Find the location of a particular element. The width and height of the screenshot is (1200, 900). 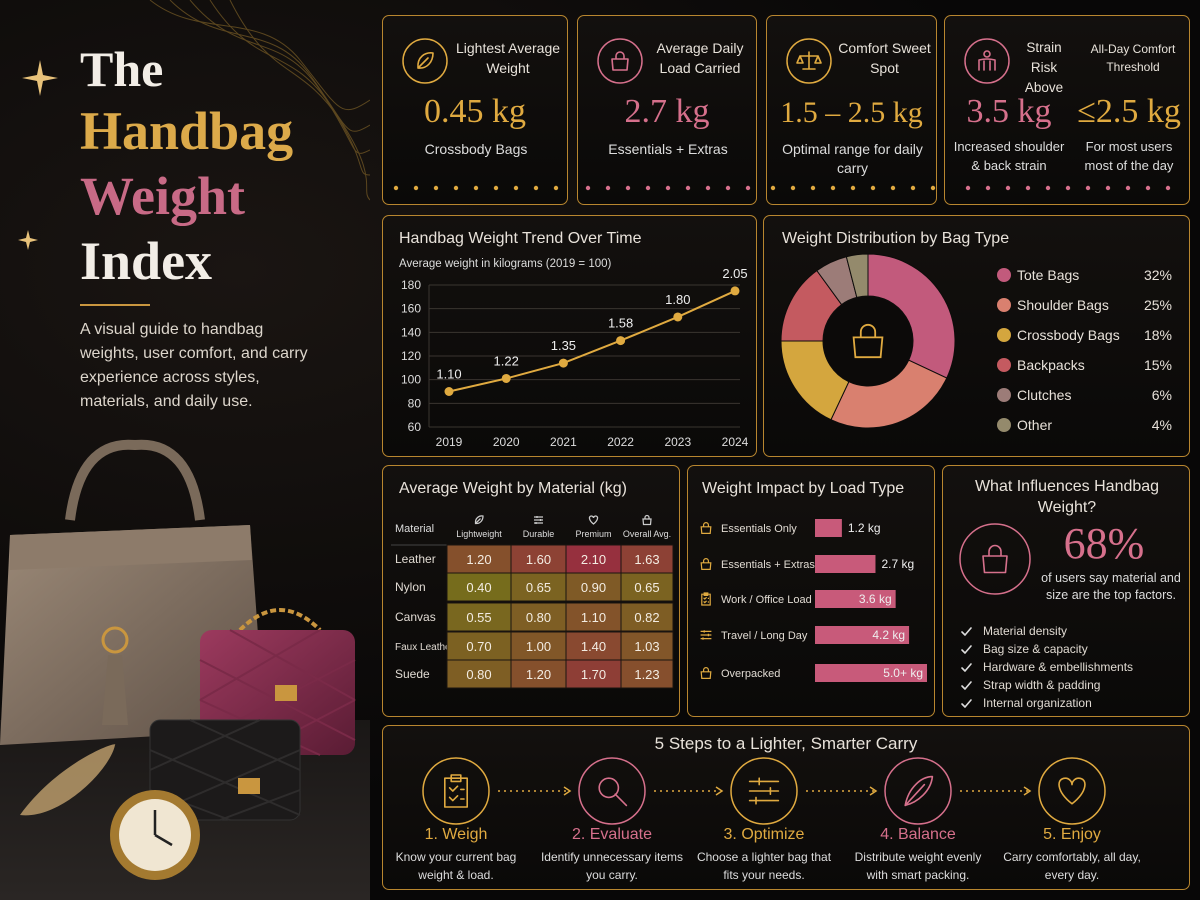

cell-value: 0.55 is located at coordinates (478, 617).